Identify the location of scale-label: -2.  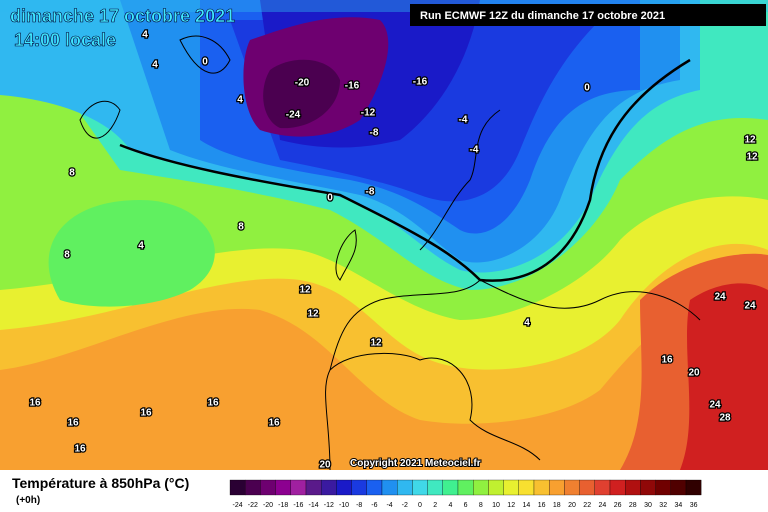
(405, 505).